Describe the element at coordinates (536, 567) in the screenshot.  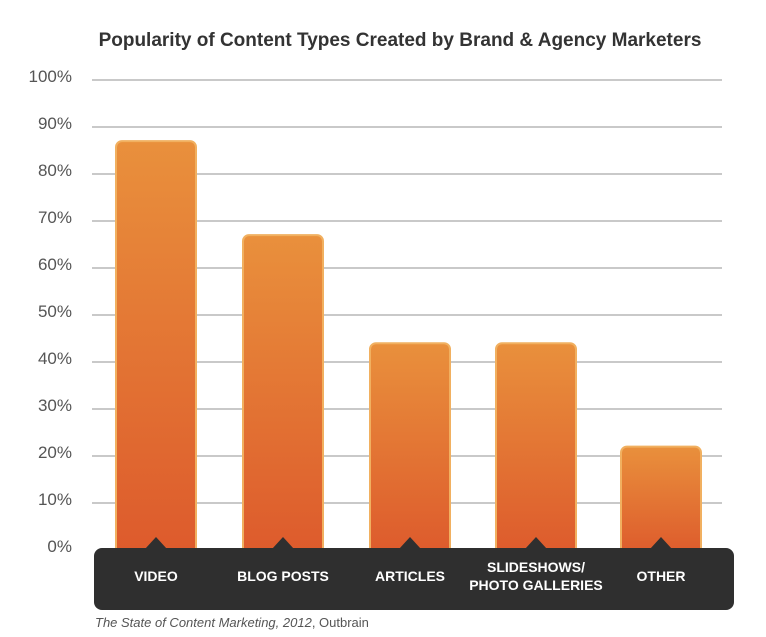
I see `x-tick-label: SLIDESHOWS/` at that location.